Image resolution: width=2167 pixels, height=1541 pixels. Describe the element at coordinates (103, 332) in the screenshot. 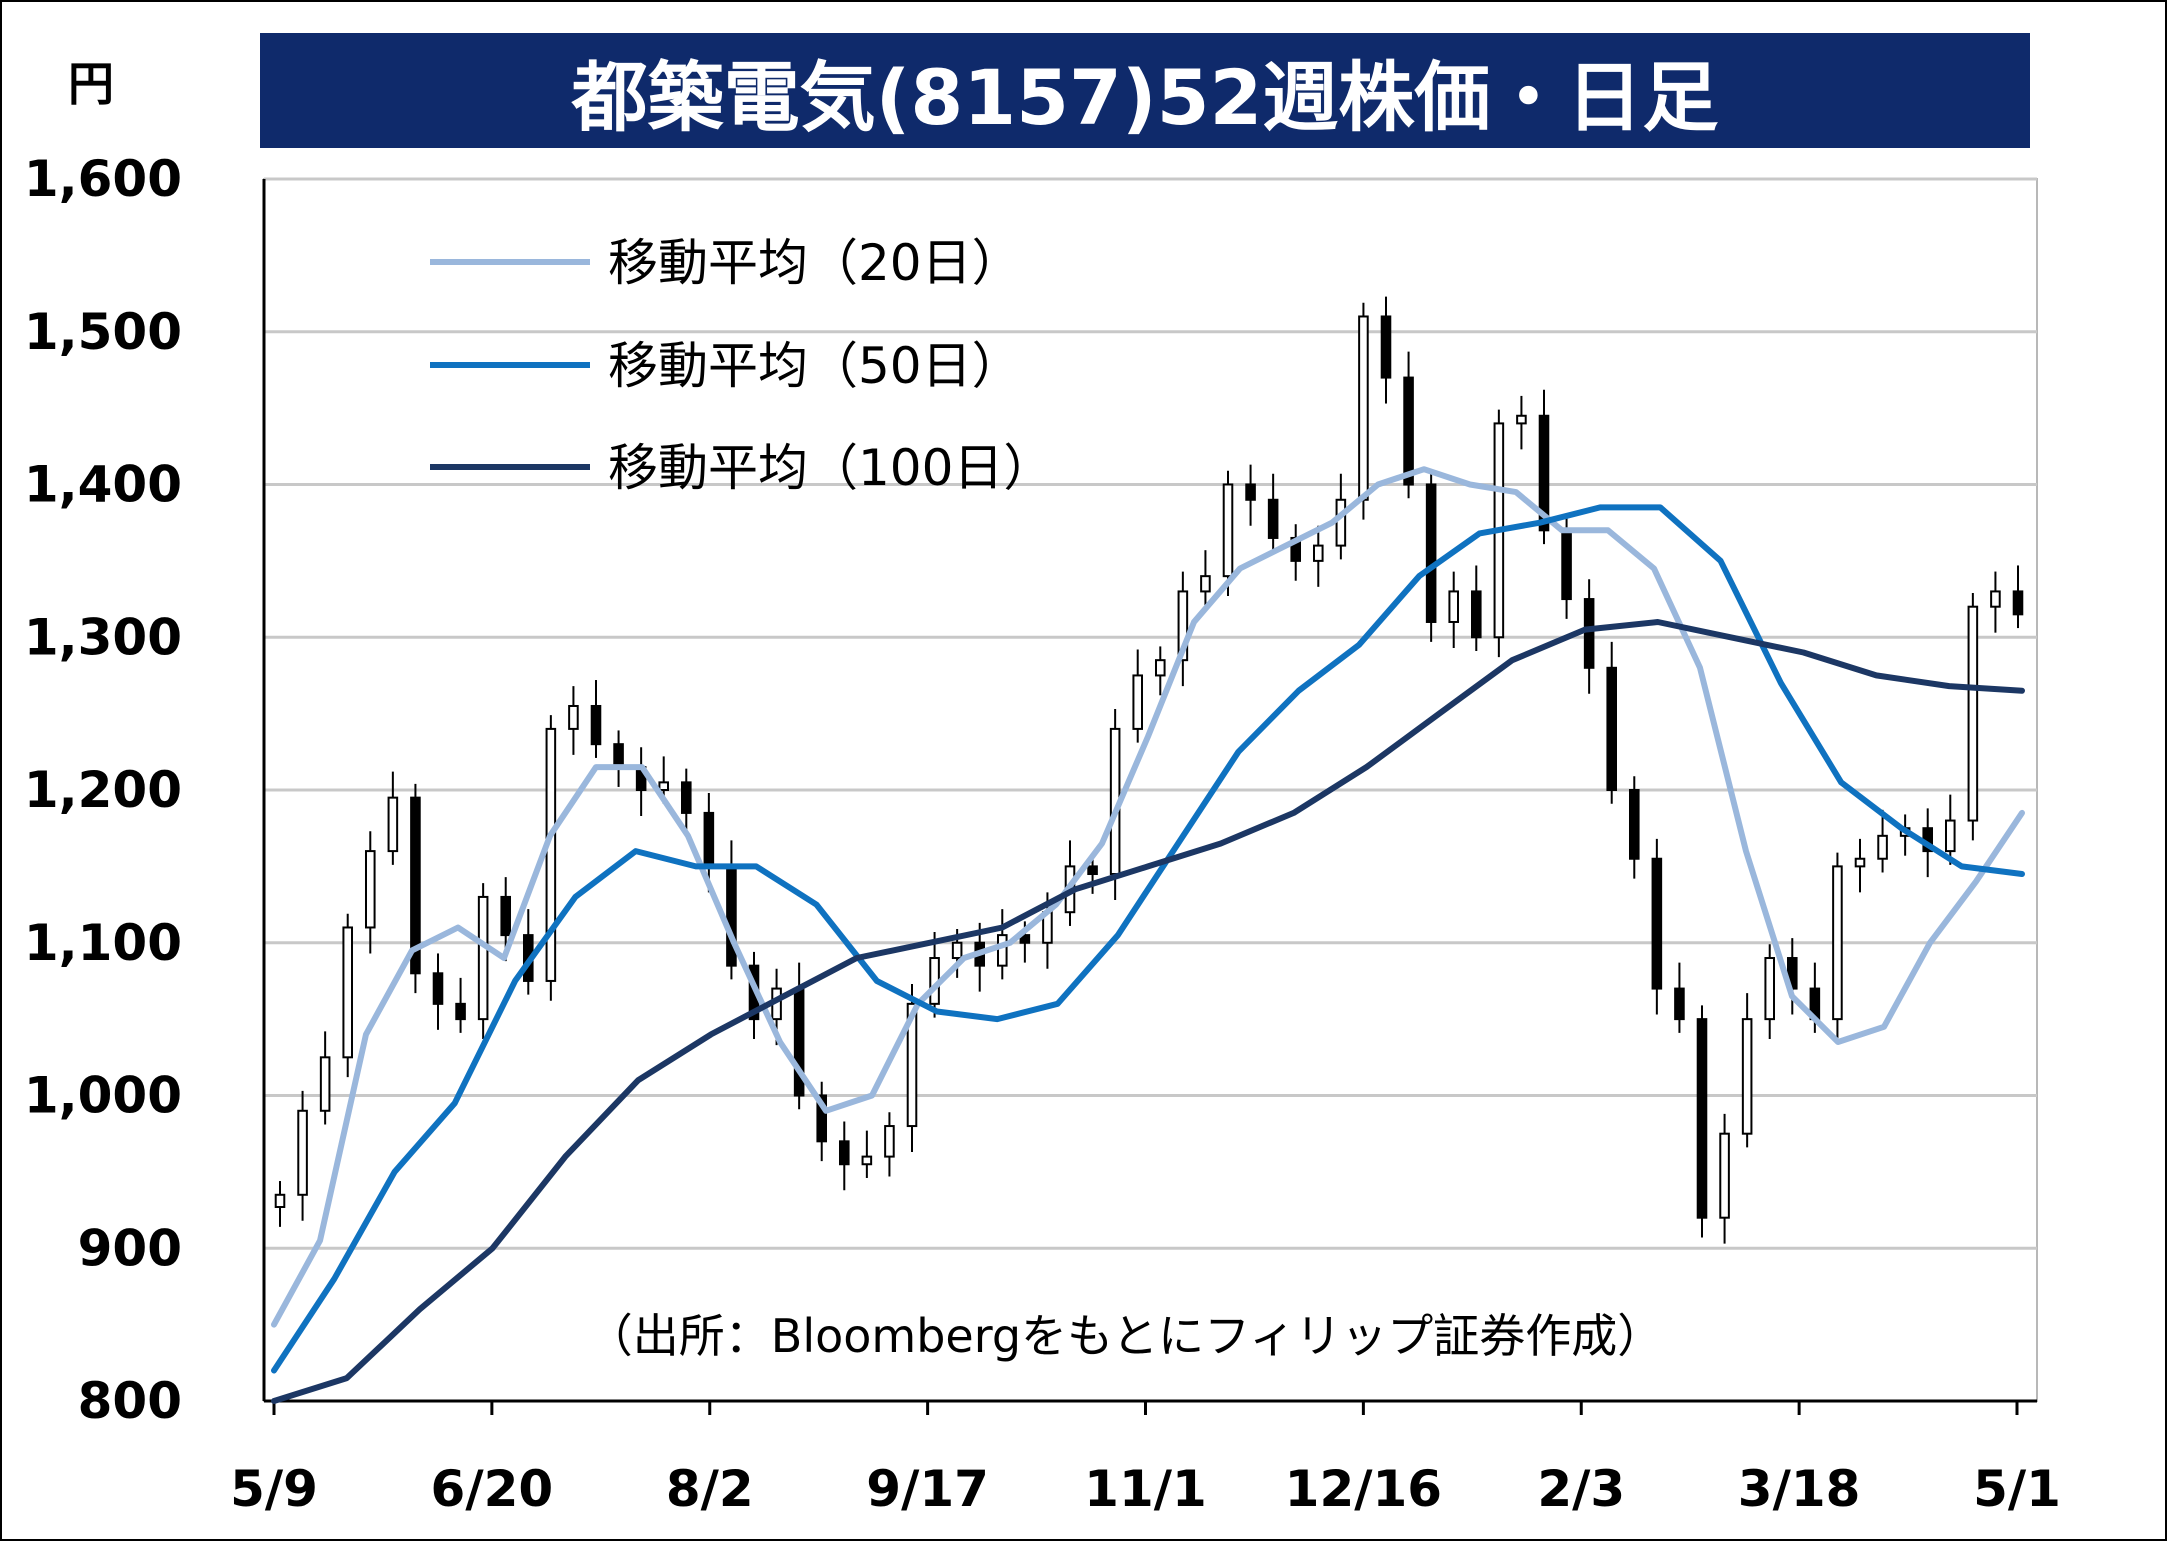

I see `y-tick-label: 1,500` at that location.